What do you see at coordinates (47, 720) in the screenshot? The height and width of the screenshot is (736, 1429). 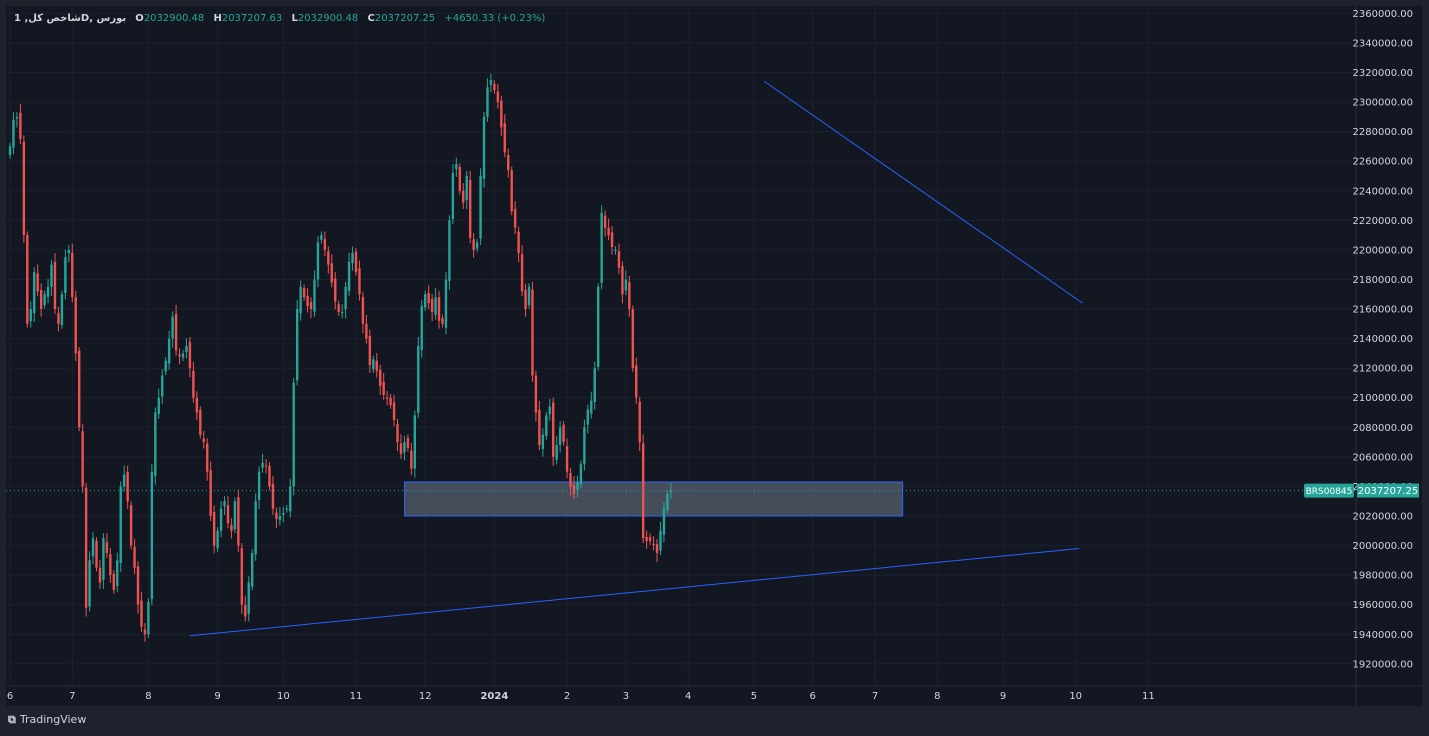 I see `tradingview-logo: ⧉ TradingView` at bounding box center [47, 720].